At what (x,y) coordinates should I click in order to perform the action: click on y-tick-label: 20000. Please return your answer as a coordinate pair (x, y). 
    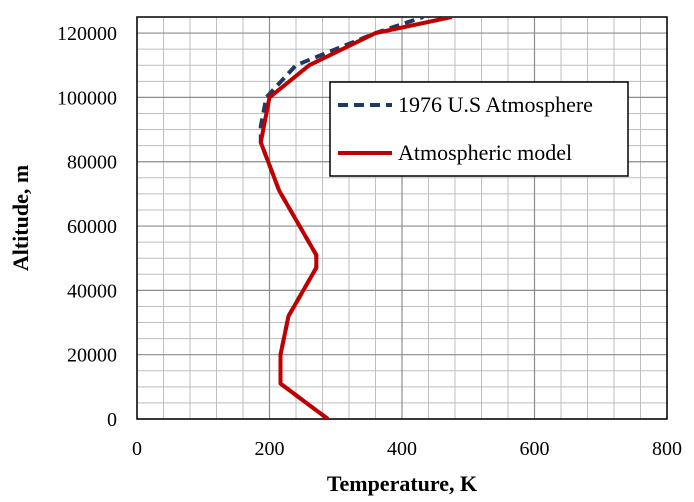
    Looking at the image, I should click on (92, 356).